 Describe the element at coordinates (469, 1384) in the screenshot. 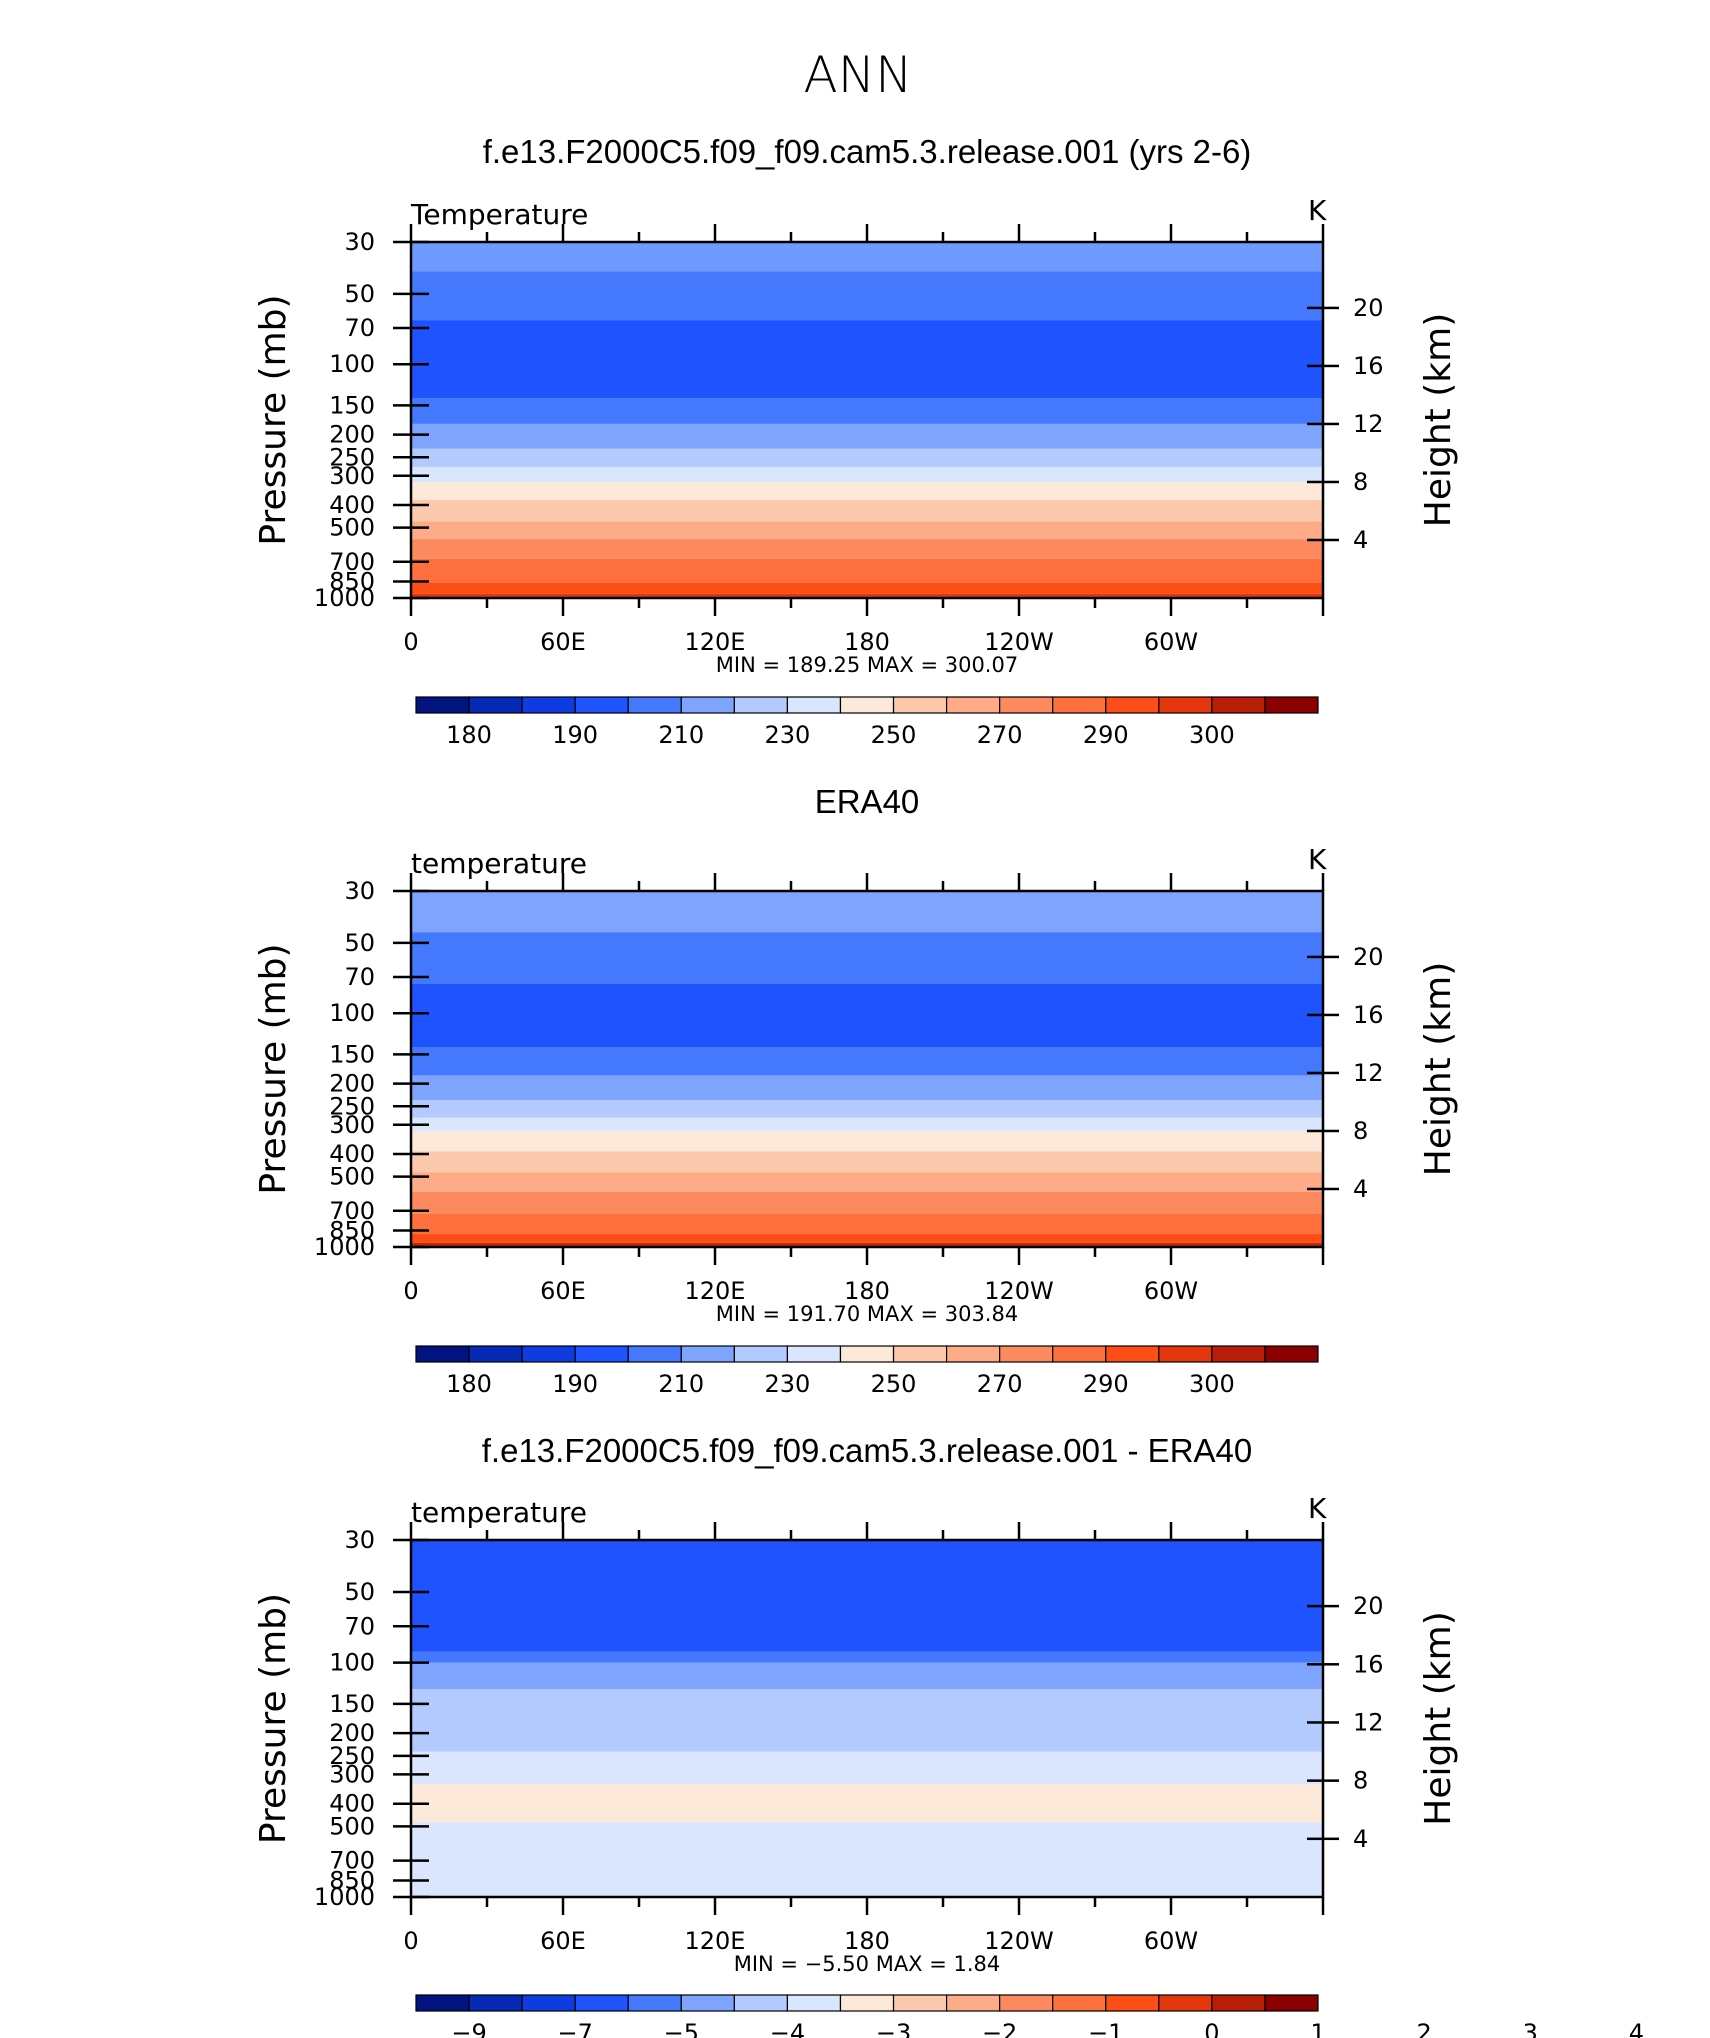

I see `colorbar-label: 180` at that location.